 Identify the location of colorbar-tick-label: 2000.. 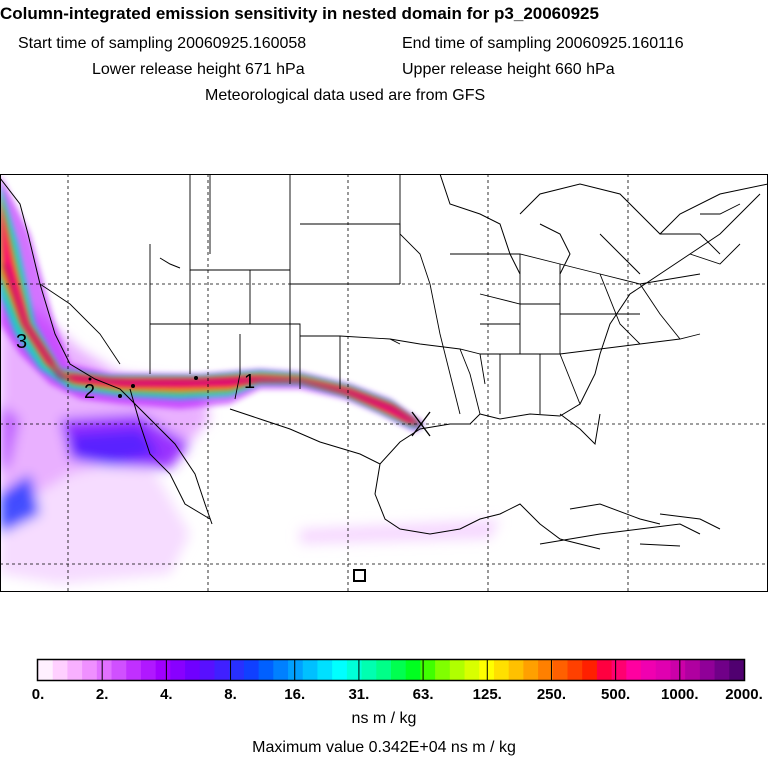
(744, 694).